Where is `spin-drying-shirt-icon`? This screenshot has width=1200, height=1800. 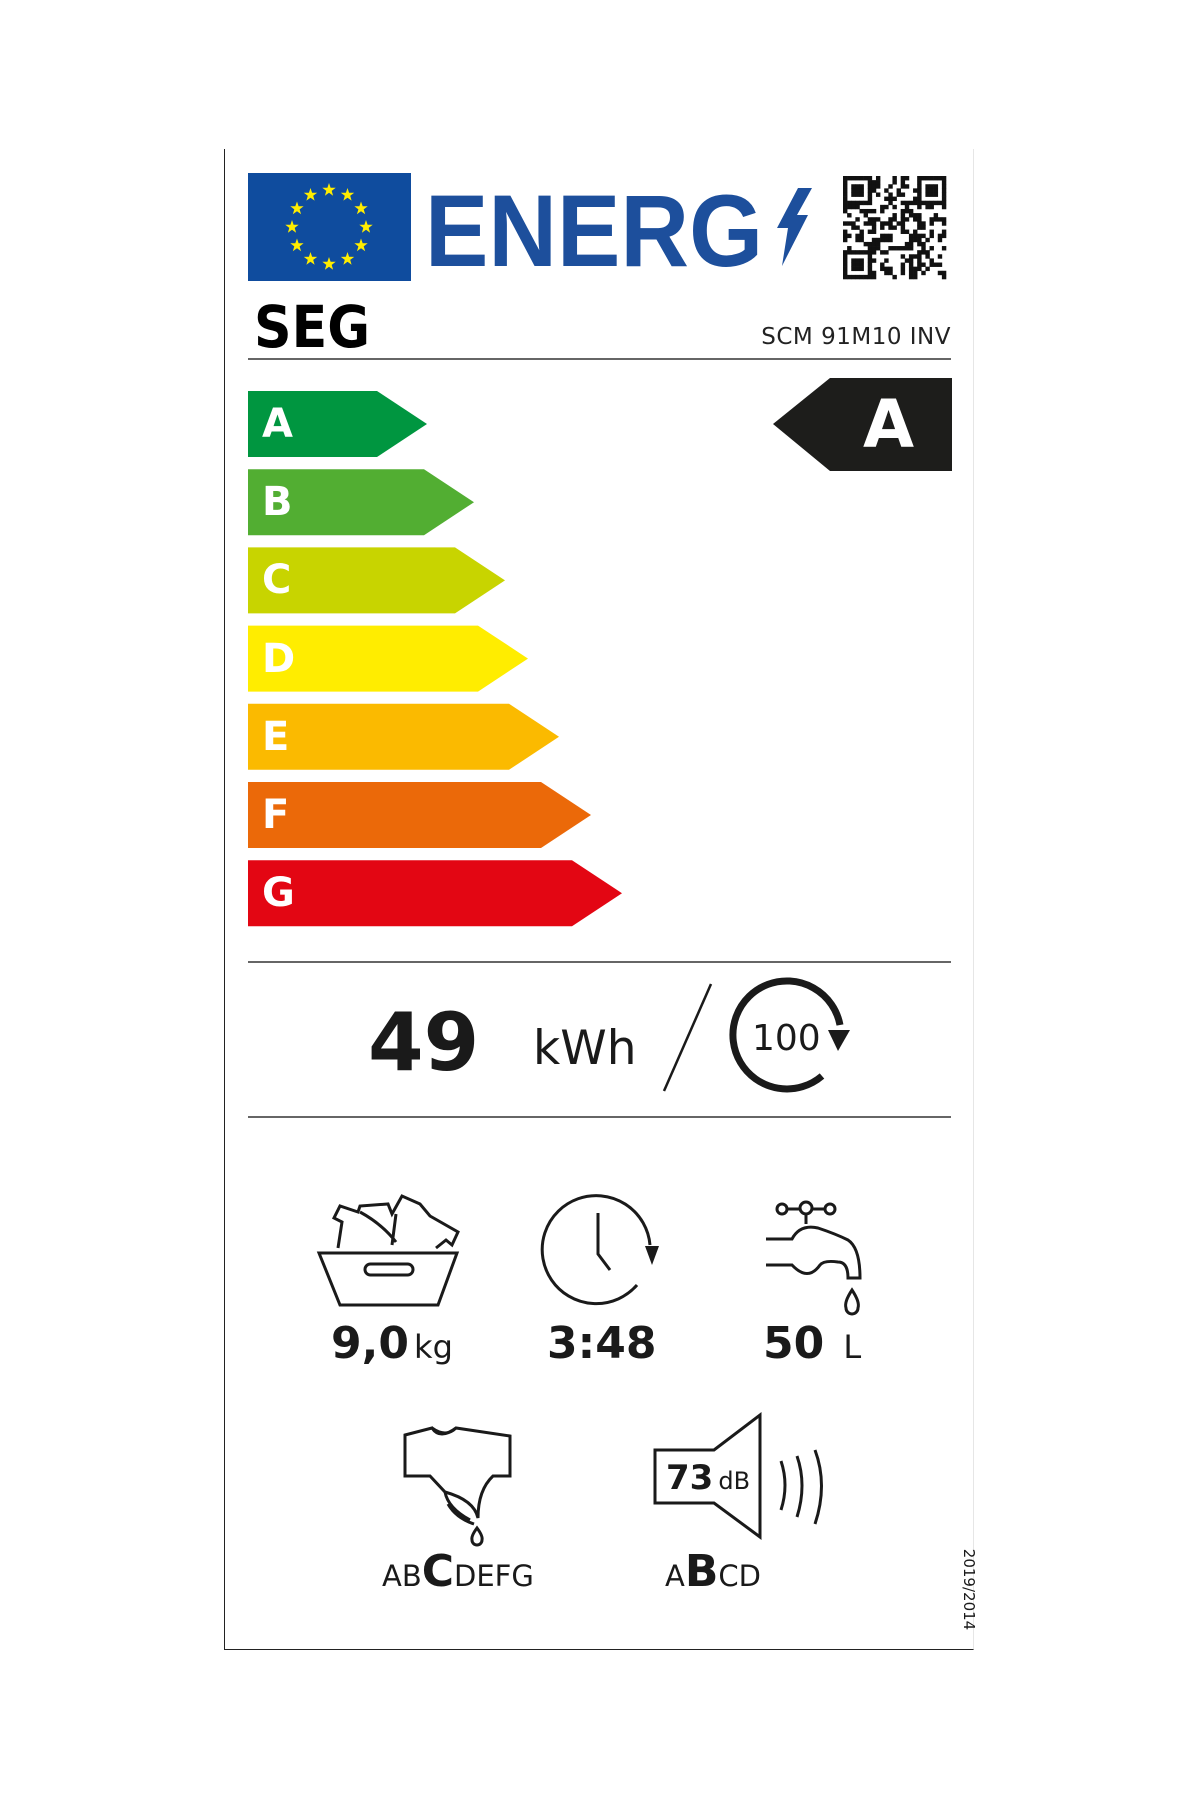 spin-drying-shirt-icon is located at coordinates (457, 1486).